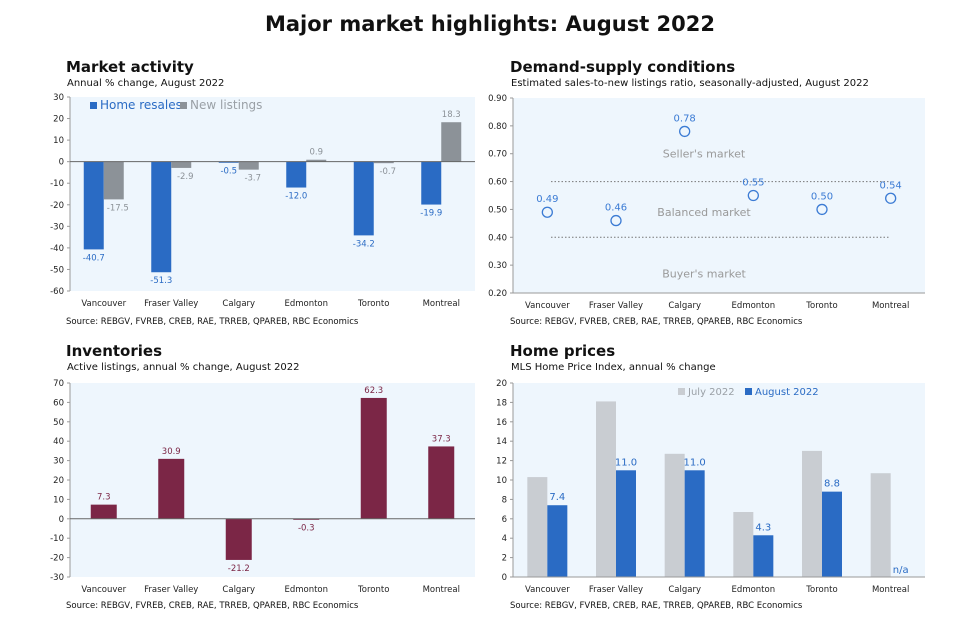 The height and width of the screenshot is (619, 980). I want to click on data-label: 7.3, so click(104, 498).